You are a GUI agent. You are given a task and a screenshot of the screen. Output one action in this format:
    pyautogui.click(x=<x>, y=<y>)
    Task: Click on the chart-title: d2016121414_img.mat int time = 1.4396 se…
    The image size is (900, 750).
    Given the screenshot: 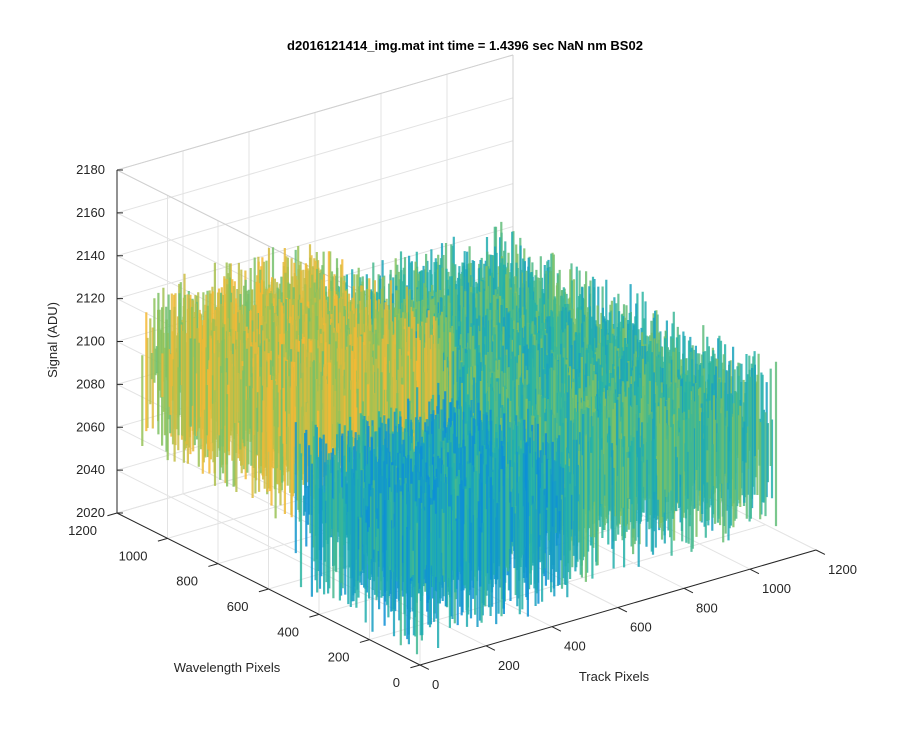 What is the action you would take?
    pyautogui.click(x=465, y=45)
    